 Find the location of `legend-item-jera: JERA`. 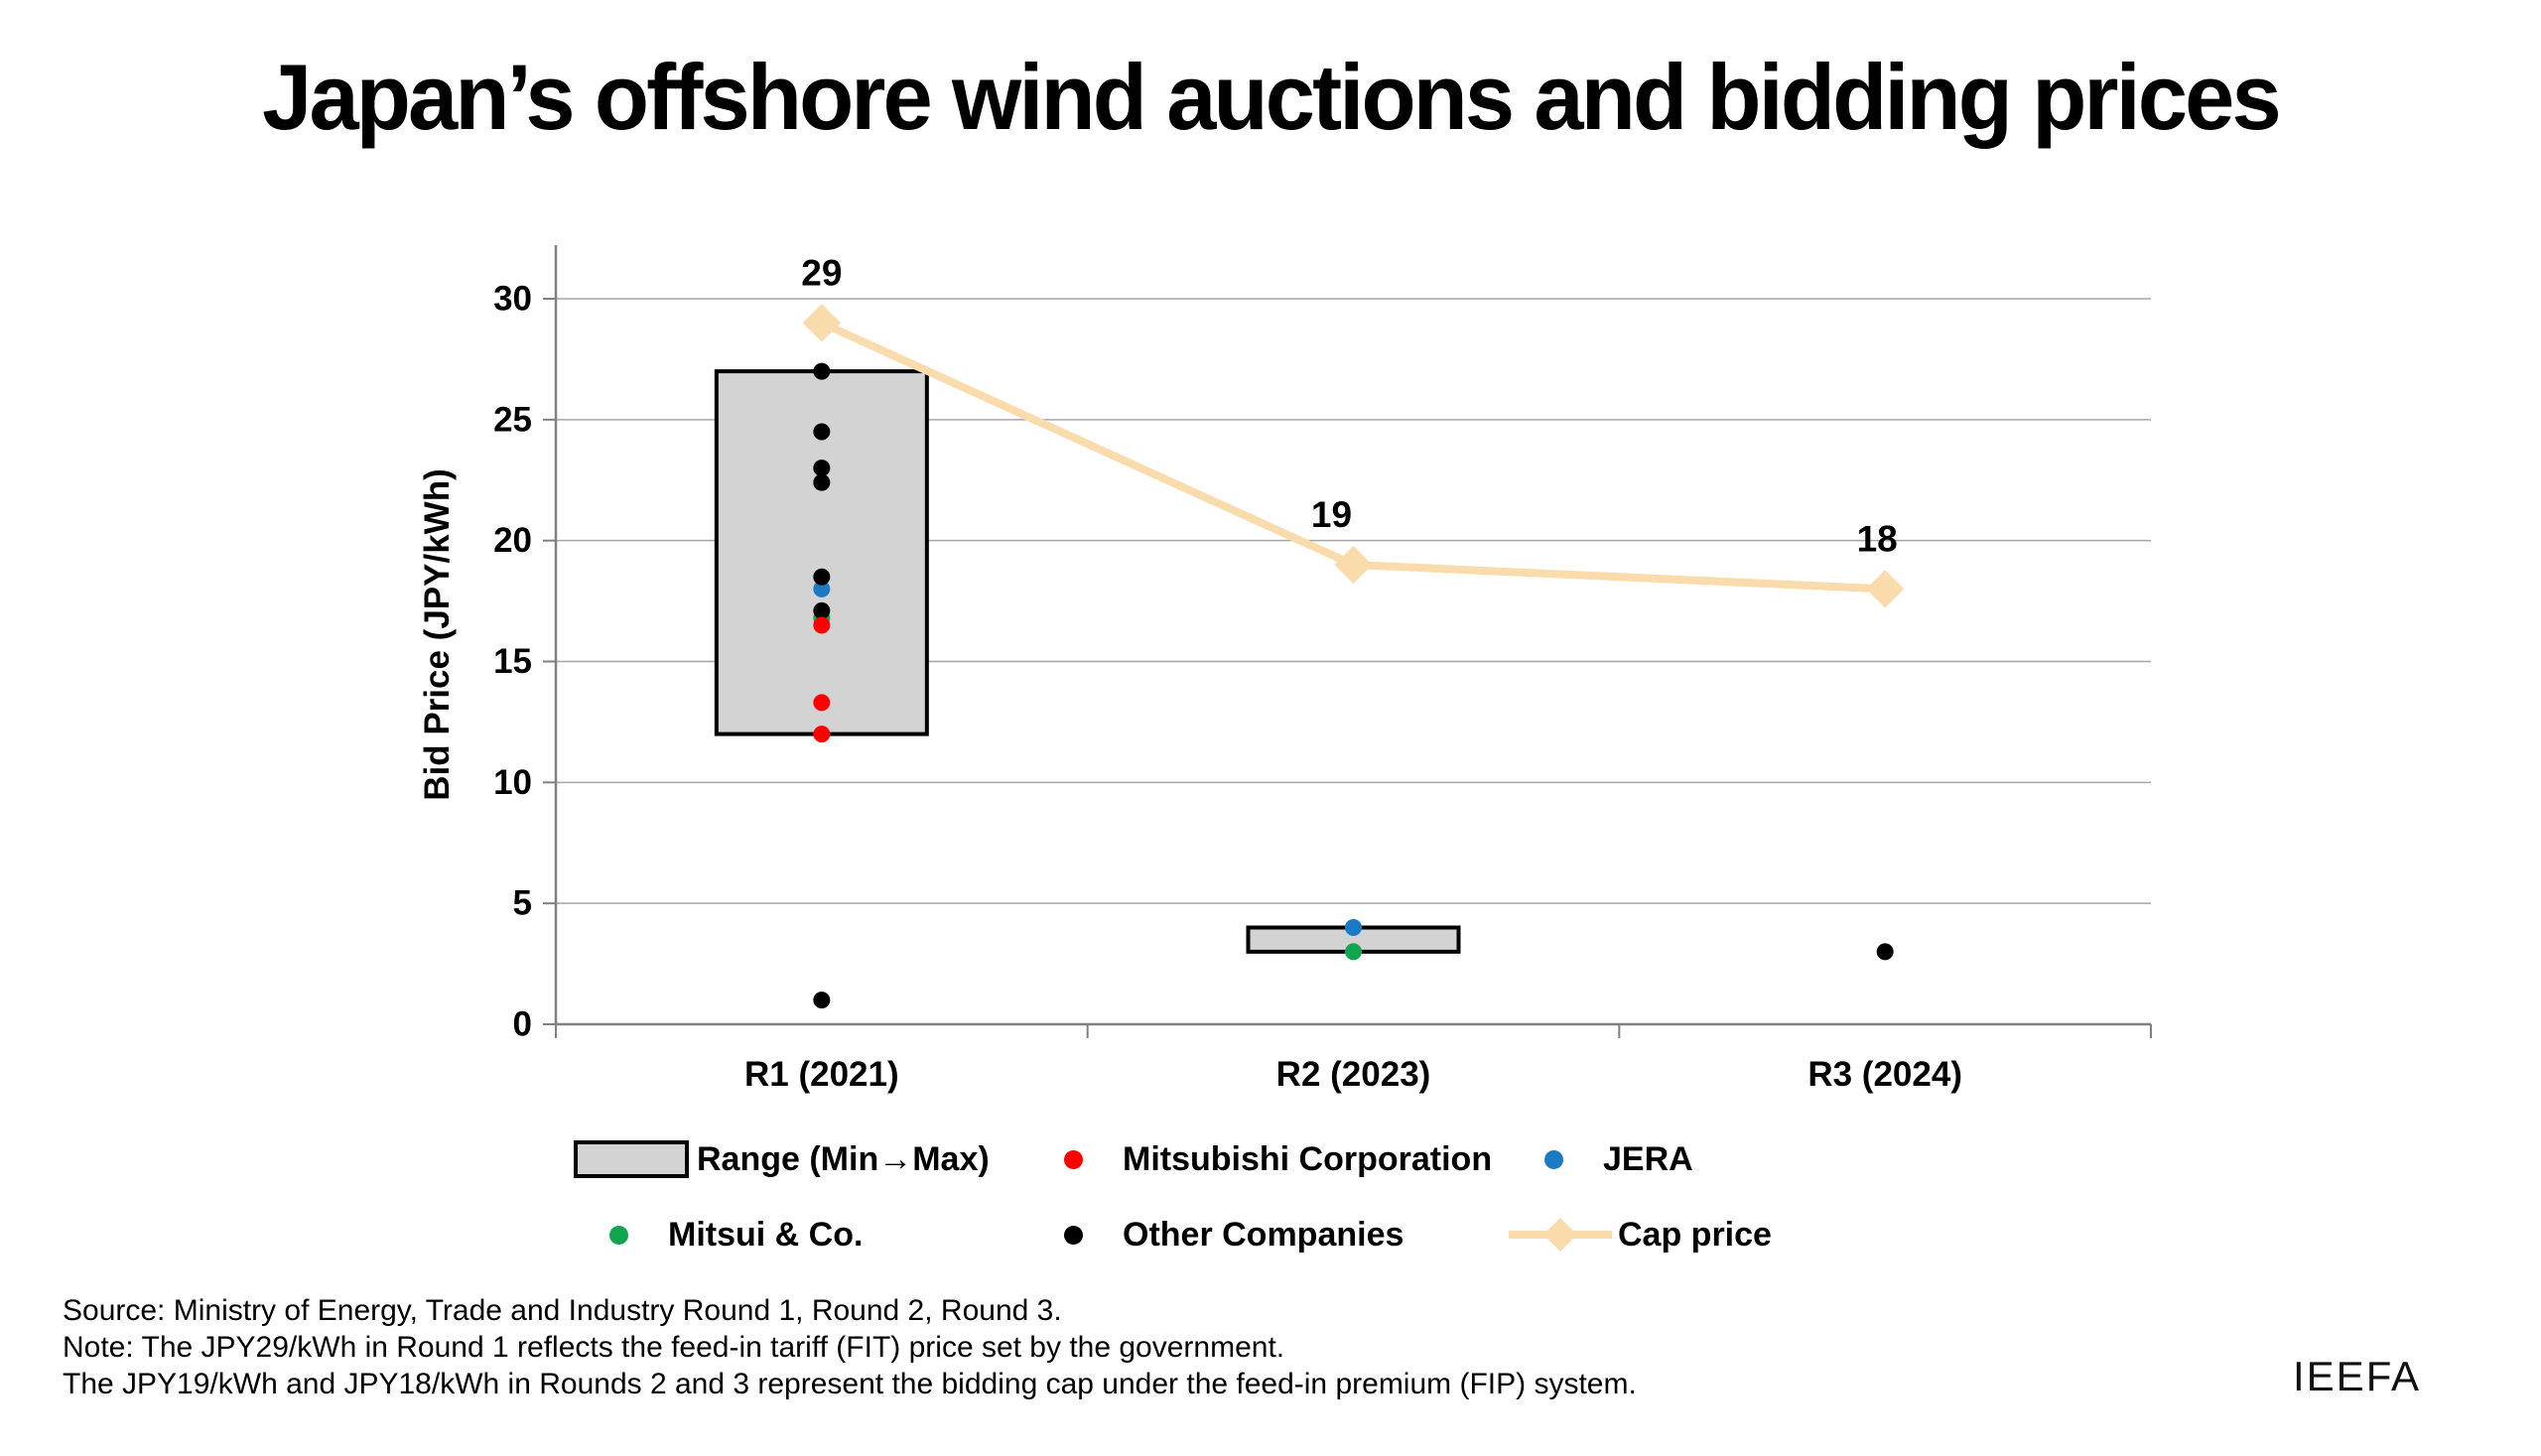

legend-item-jera: JERA is located at coordinates (1618, 1159).